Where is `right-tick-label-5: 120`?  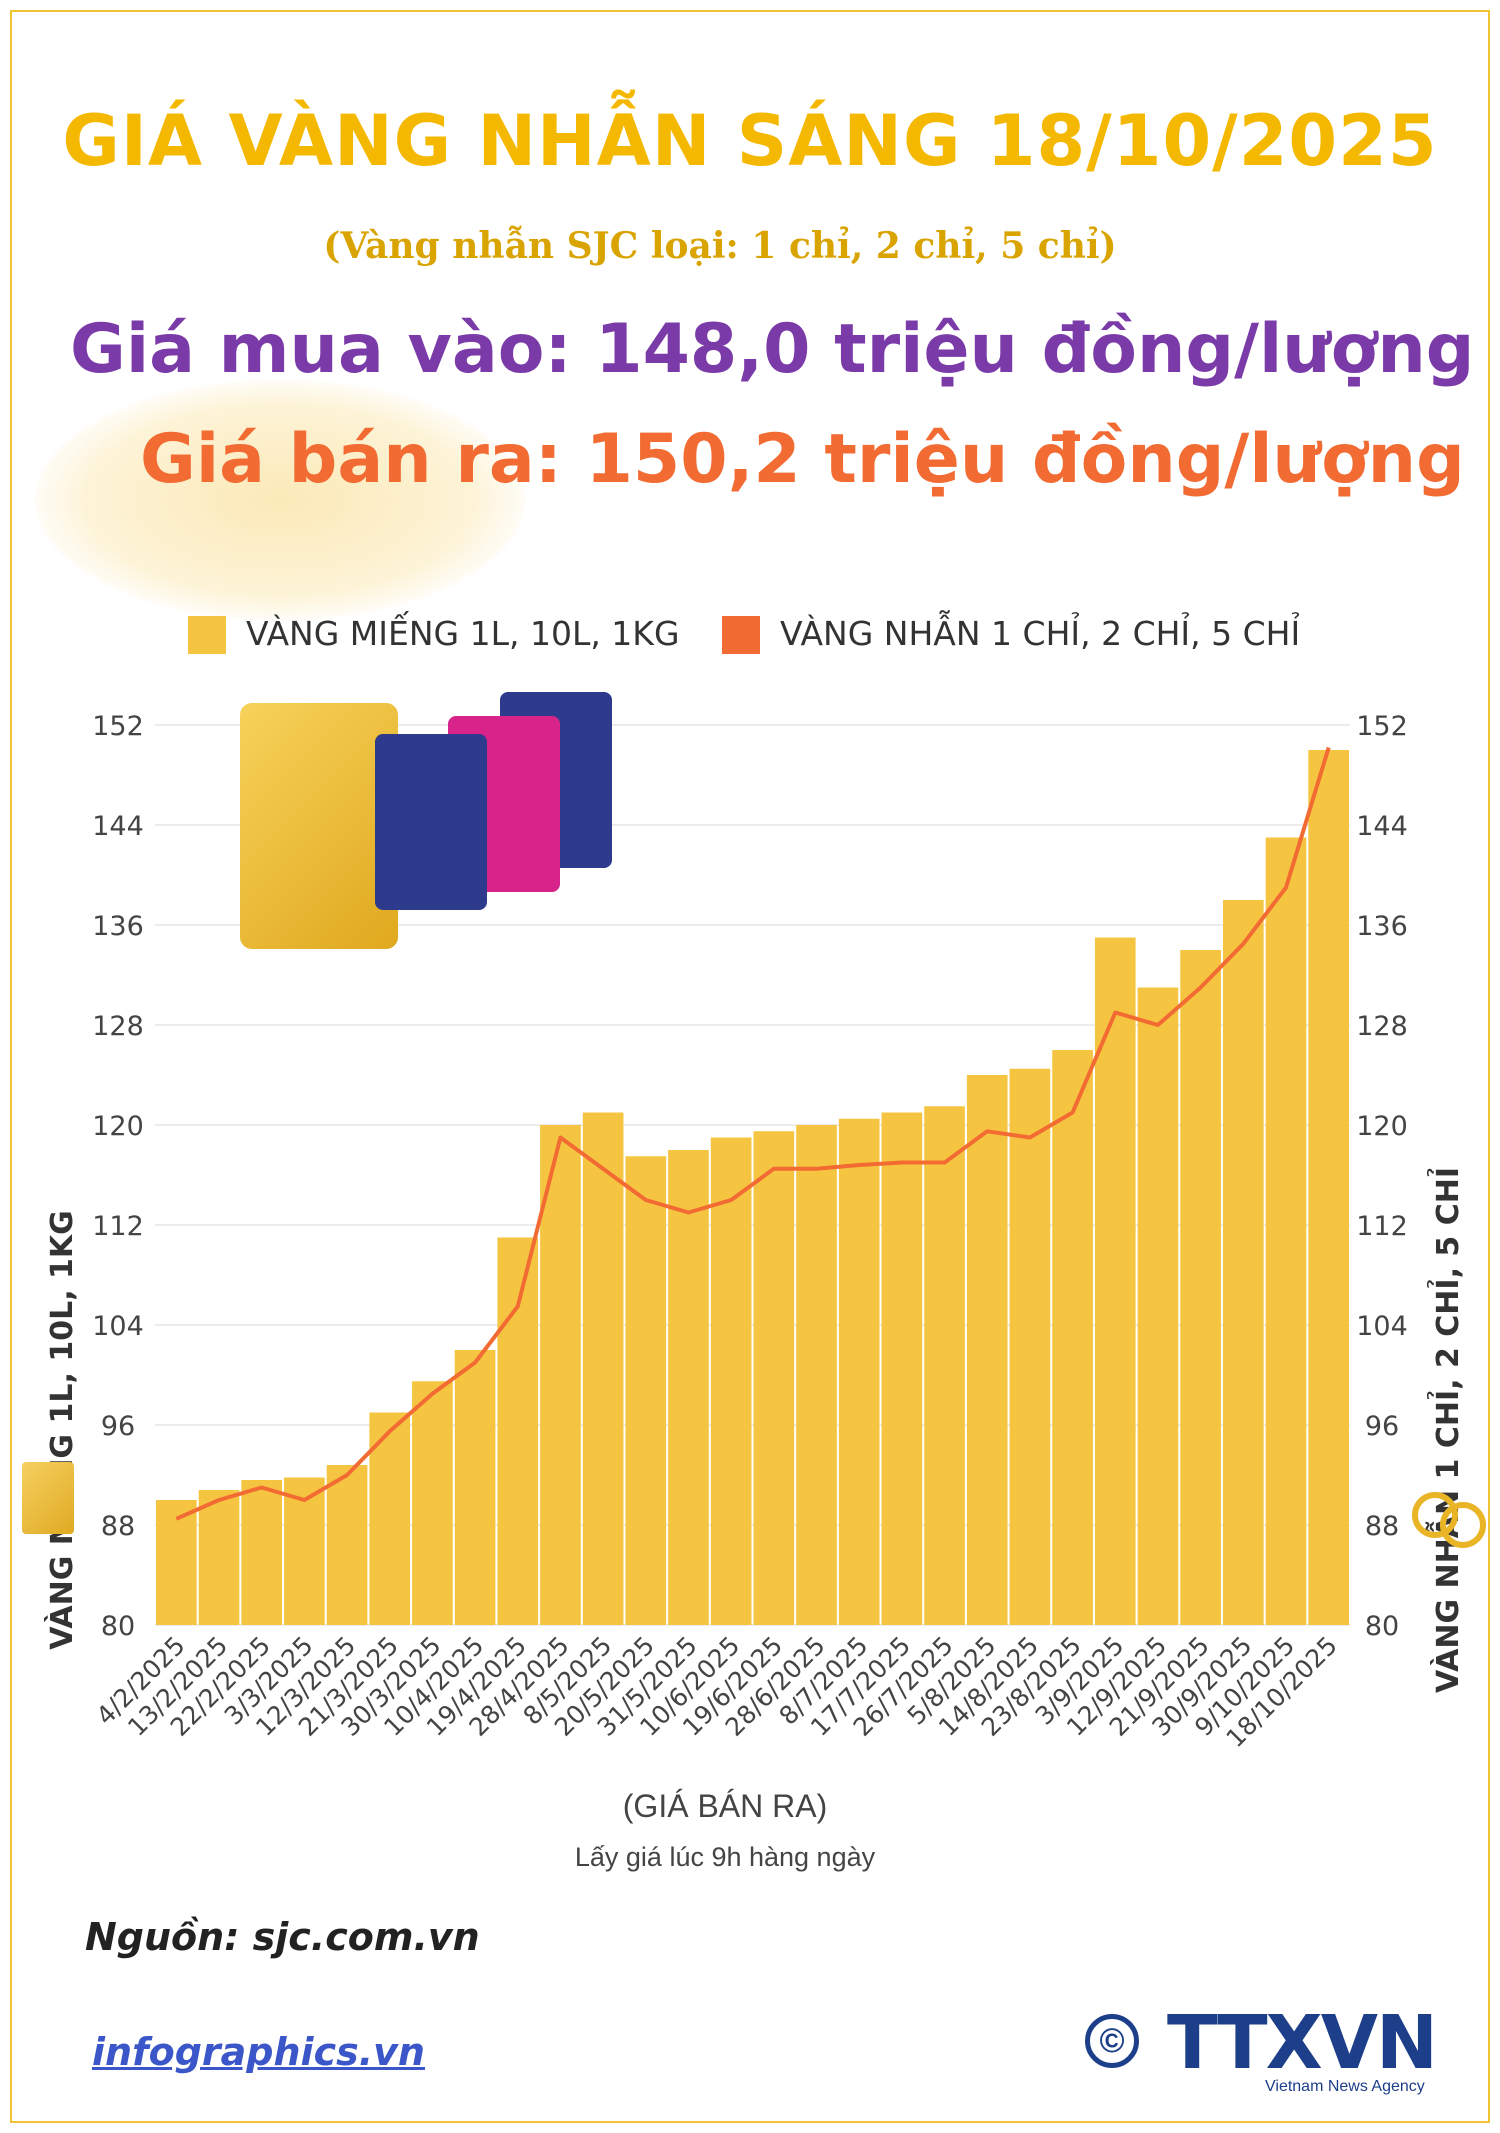
right-tick-label-5: 120 is located at coordinates (1382, 1126).